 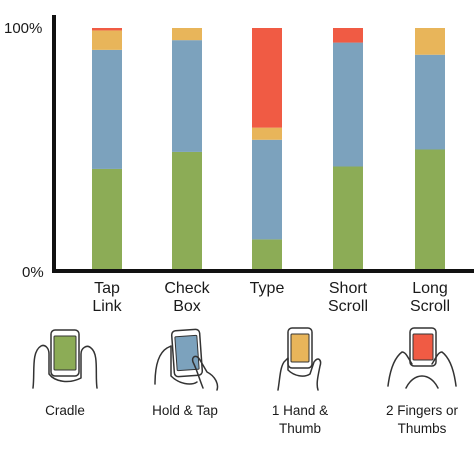 What do you see at coordinates (422, 419) in the screenshot?
I see `legend-label: 2 Fingers or Thumbs` at bounding box center [422, 419].